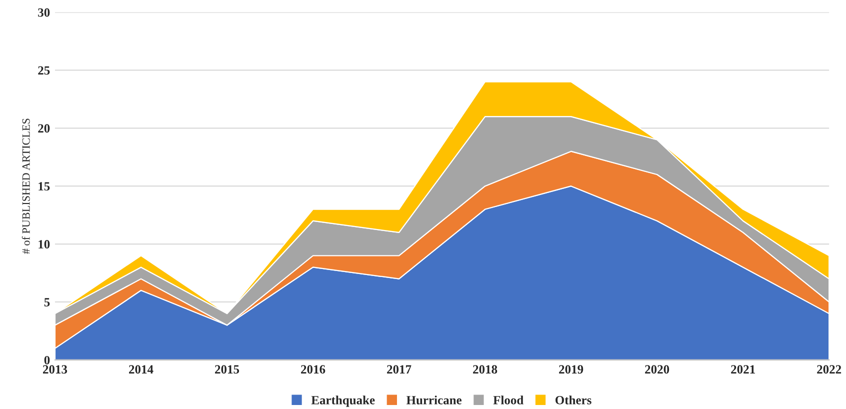  What do you see at coordinates (313, 369) in the screenshot?
I see `x-tick-label: 2016` at bounding box center [313, 369].